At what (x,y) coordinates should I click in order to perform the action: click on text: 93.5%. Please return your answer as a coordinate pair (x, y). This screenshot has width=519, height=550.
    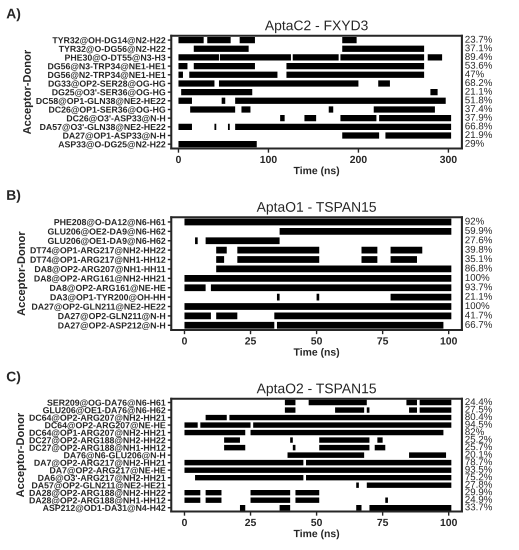
    Looking at the image, I should click on (478, 469).